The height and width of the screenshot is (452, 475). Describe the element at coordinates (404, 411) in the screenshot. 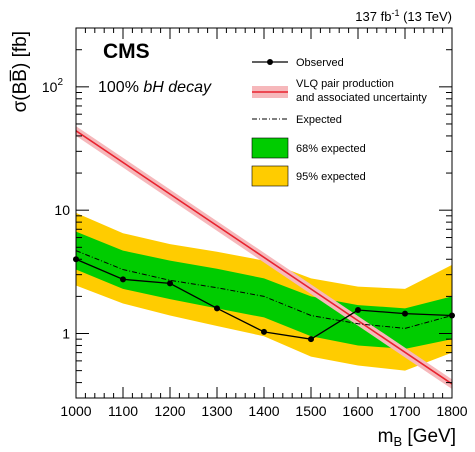

I see `x-tick-label: 1700` at that location.